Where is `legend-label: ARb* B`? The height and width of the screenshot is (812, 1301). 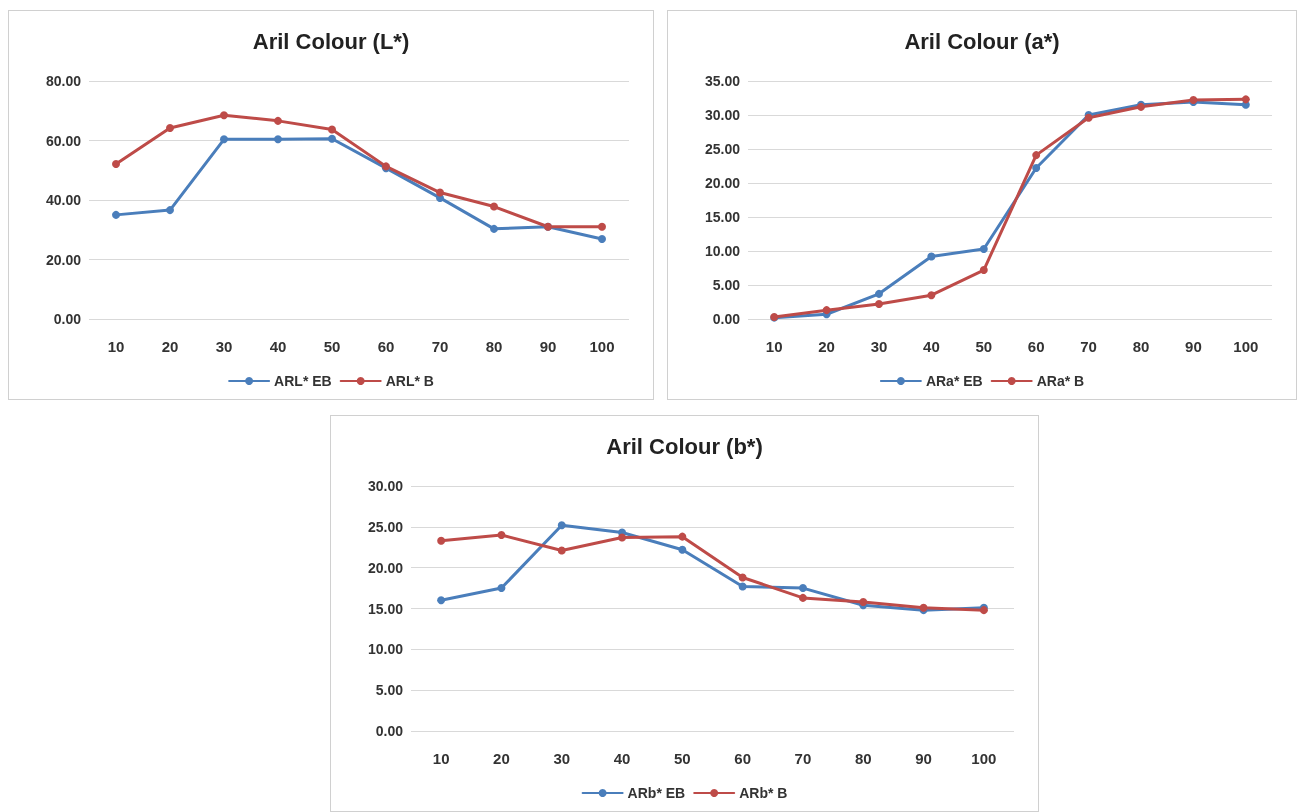
legend-label: ARb* B is located at coordinates (763, 793).